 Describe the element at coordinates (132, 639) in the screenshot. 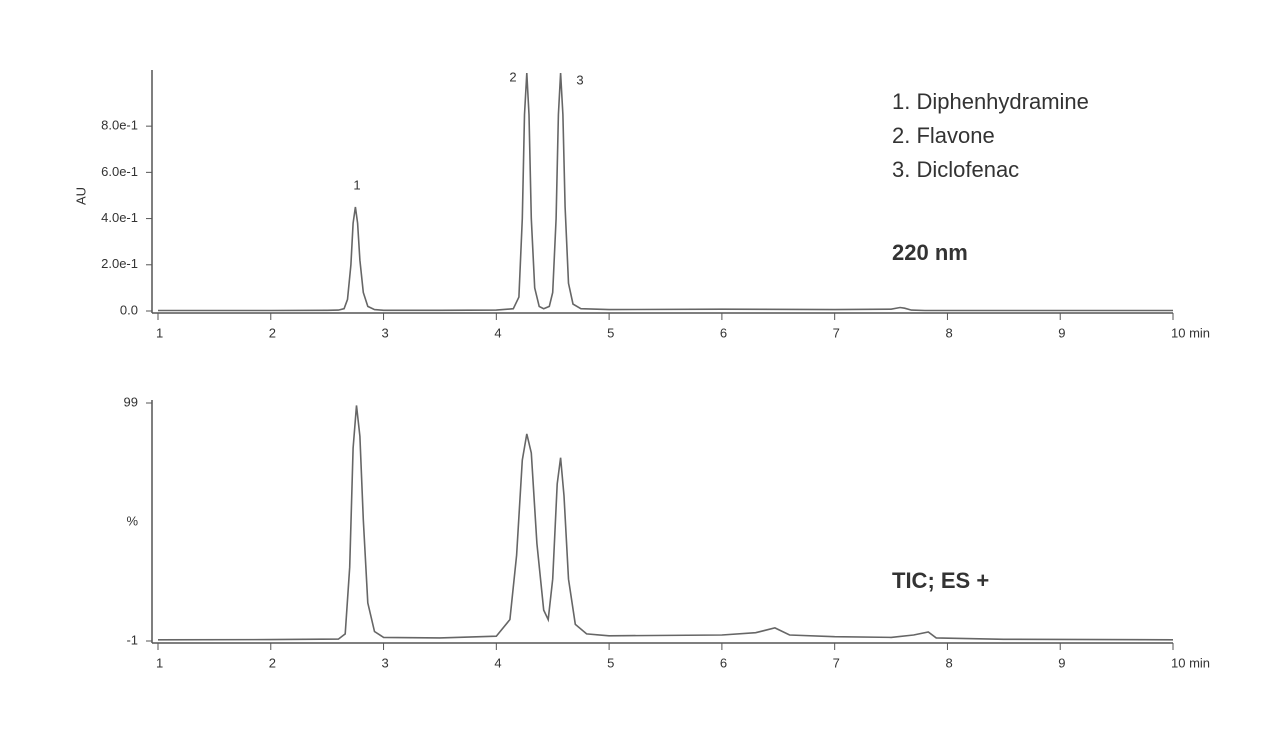

I see `y-tick-label: -1` at that location.